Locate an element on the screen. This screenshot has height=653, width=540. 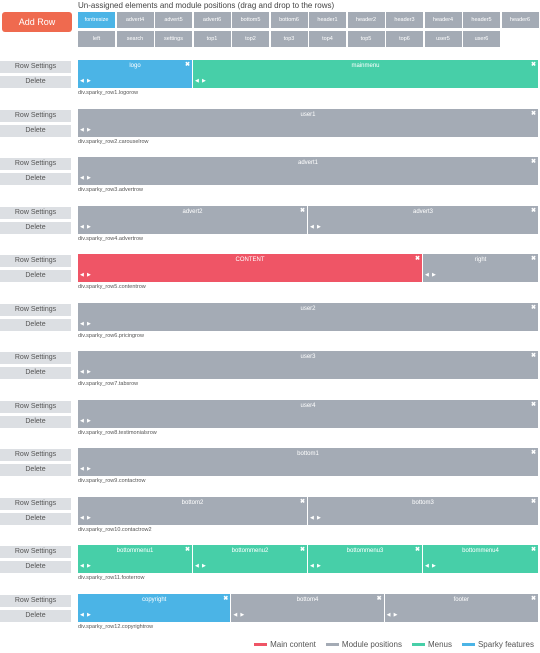
module-bottom2: bottom2 ✖ ◀ ▶ is located at coordinates (192, 510).